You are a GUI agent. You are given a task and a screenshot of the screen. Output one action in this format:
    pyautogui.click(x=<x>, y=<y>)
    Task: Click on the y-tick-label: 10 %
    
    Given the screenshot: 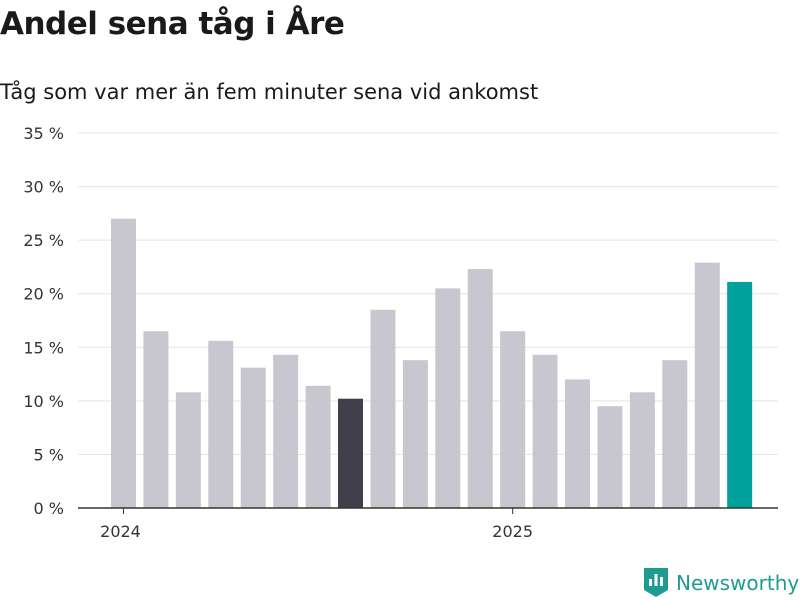 What is the action you would take?
    pyautogui.click(x=43, y=401)
    